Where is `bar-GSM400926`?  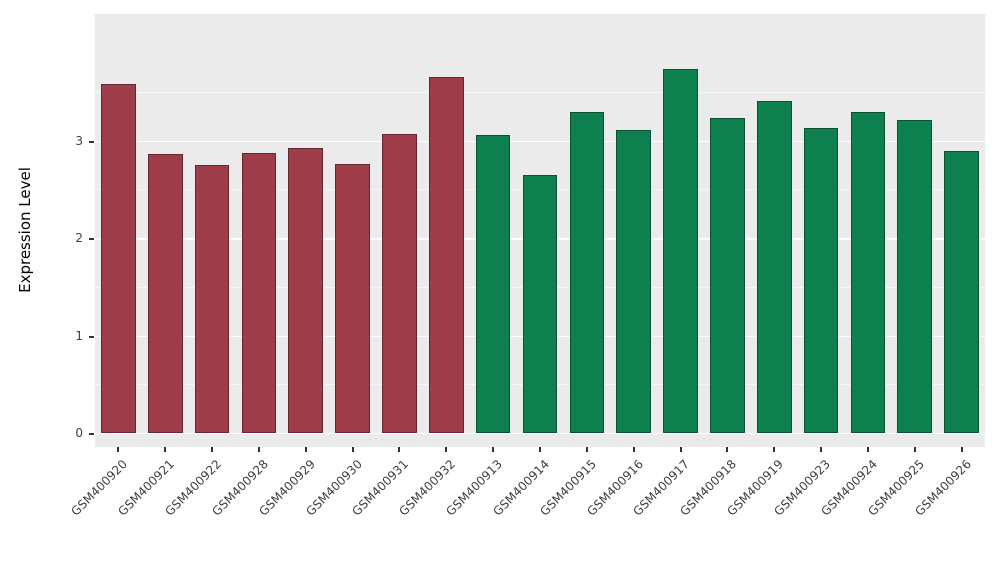
bar-GSM400926 is located at coordinates (961, 292).